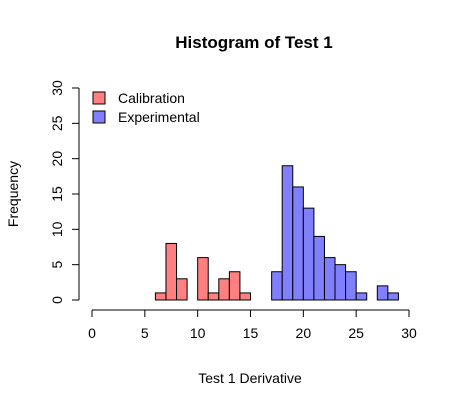 The height and width of the screenshot is (406, 463). What do you see at coordinates (99, 117) in the screenshot?
I see `legend-swatch-experimental` at bounding box center [99, 117].